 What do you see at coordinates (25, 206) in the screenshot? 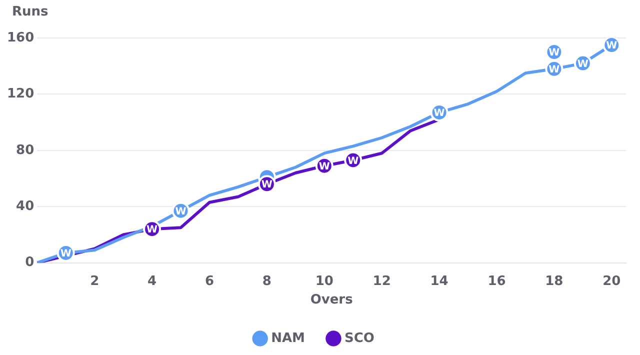
I see `y-tick-label: 40` at bounding box center [25, 206].